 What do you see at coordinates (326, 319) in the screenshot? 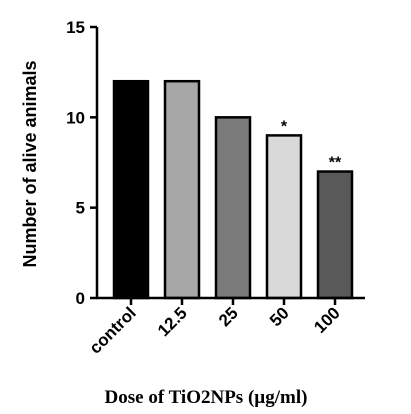
I see `x-tick-label: 100` at bounding box center [326, 319].